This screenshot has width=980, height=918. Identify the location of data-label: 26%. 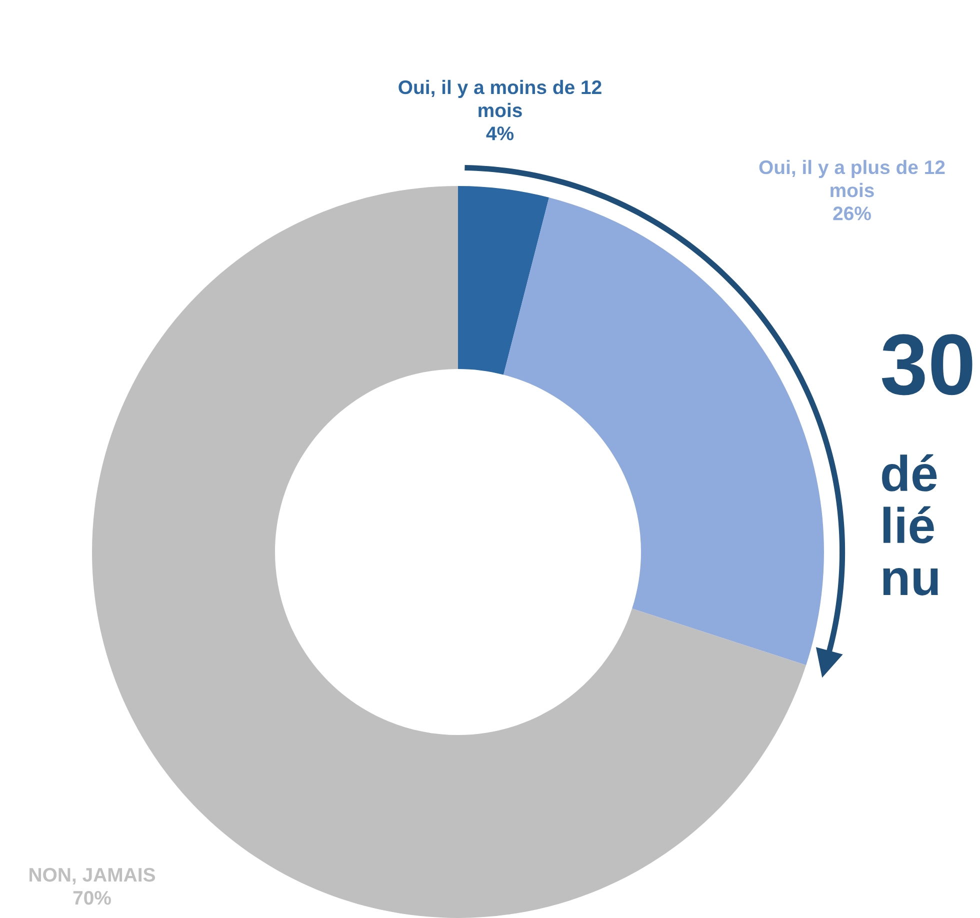
(852, 213).